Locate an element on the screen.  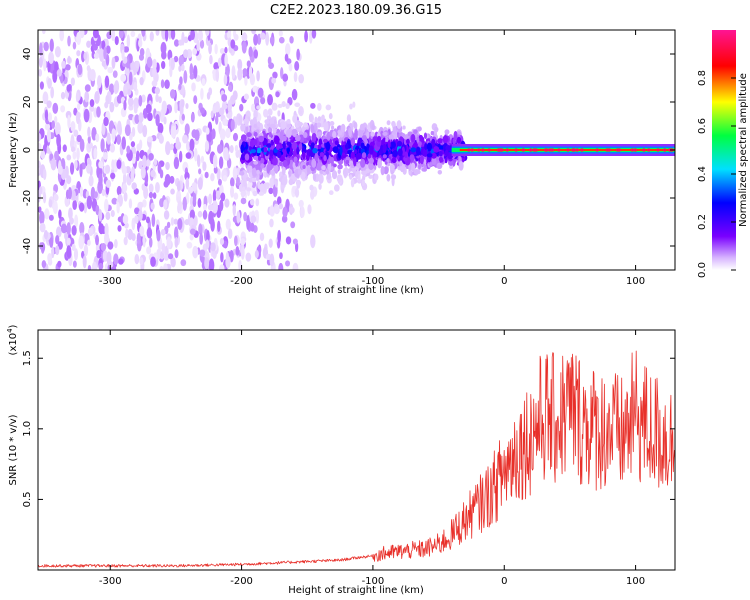
x-tick-label: -300 is located at coordinates (110, 581).